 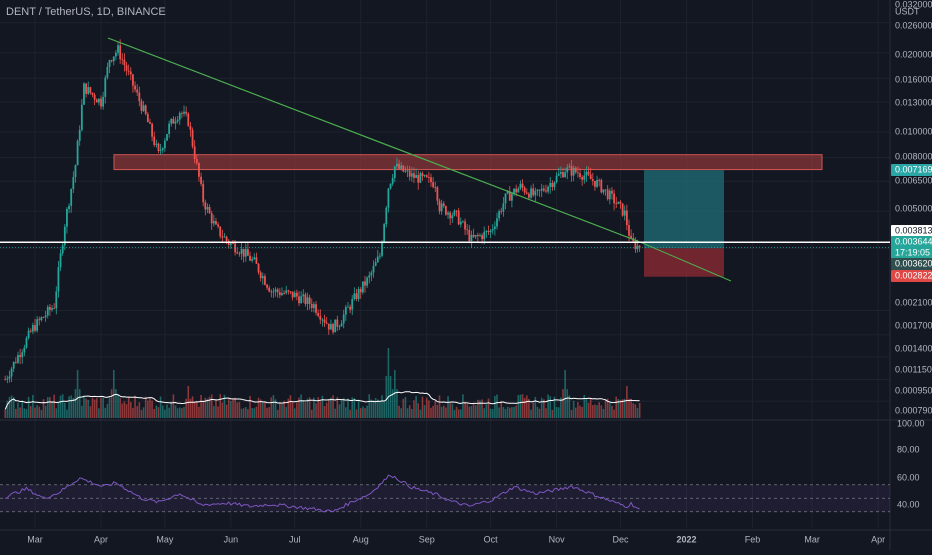 What do you see at coordinates (295, 539) in the screenshot?
I see `time-axis-label: Jul` at bounding box center [295, 539].